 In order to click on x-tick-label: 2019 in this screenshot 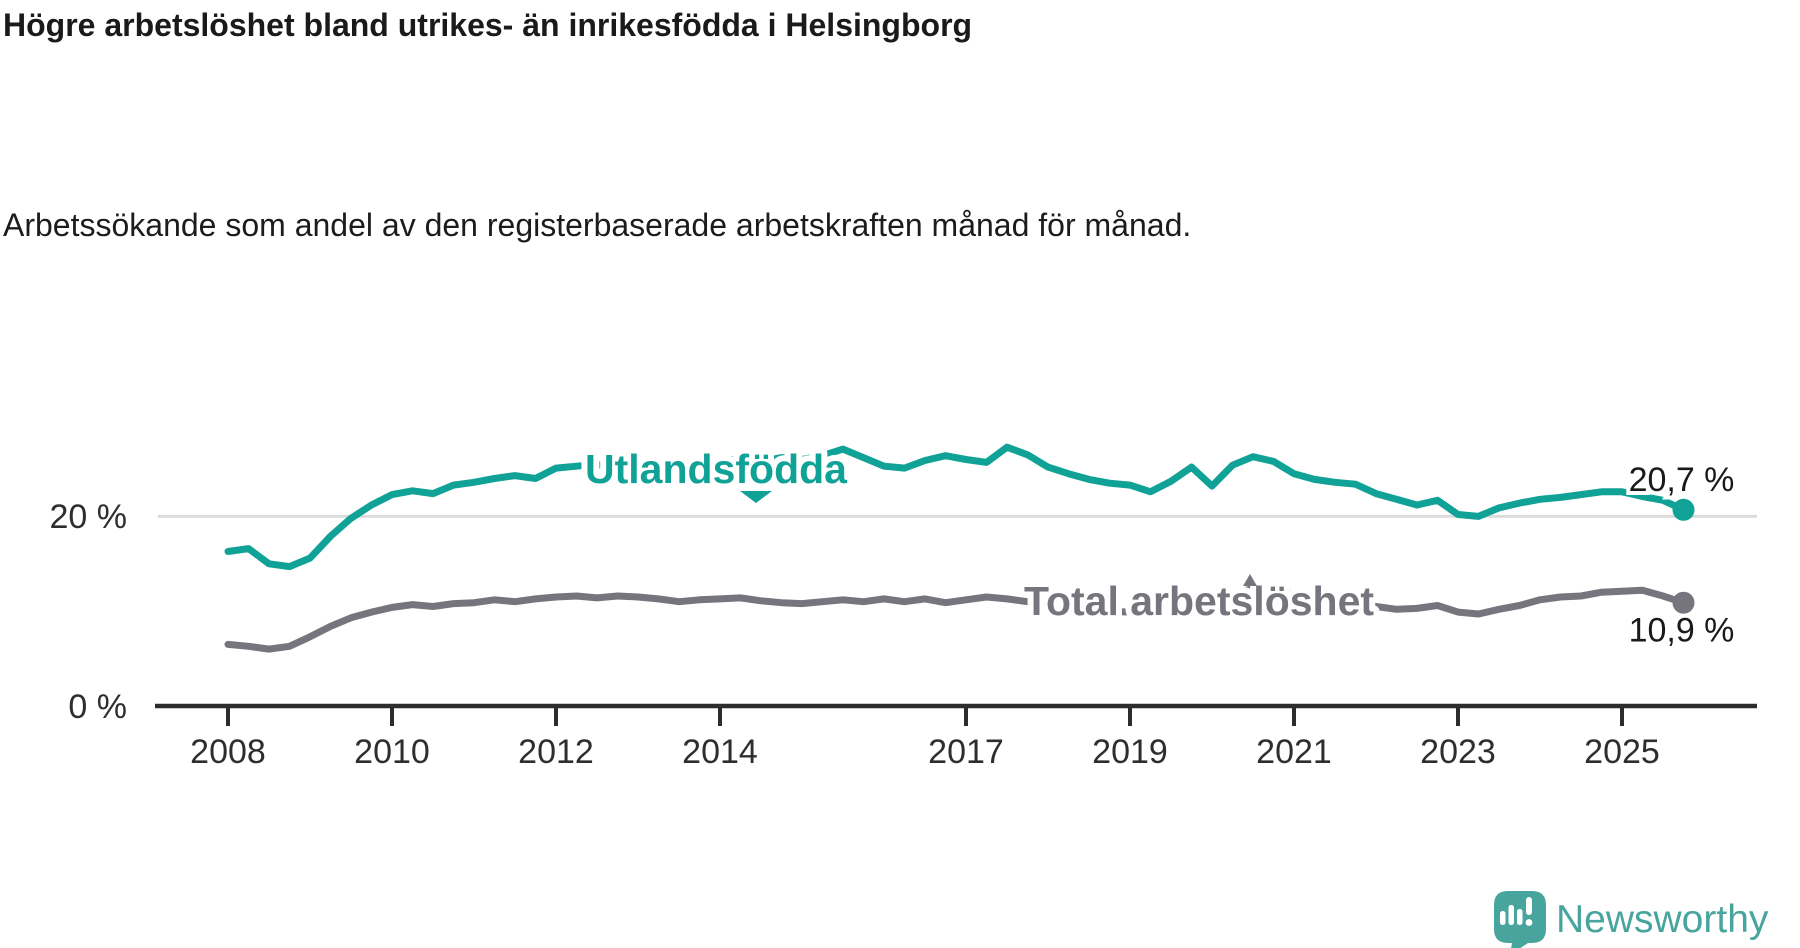, I will do `click(1130, 752)`.